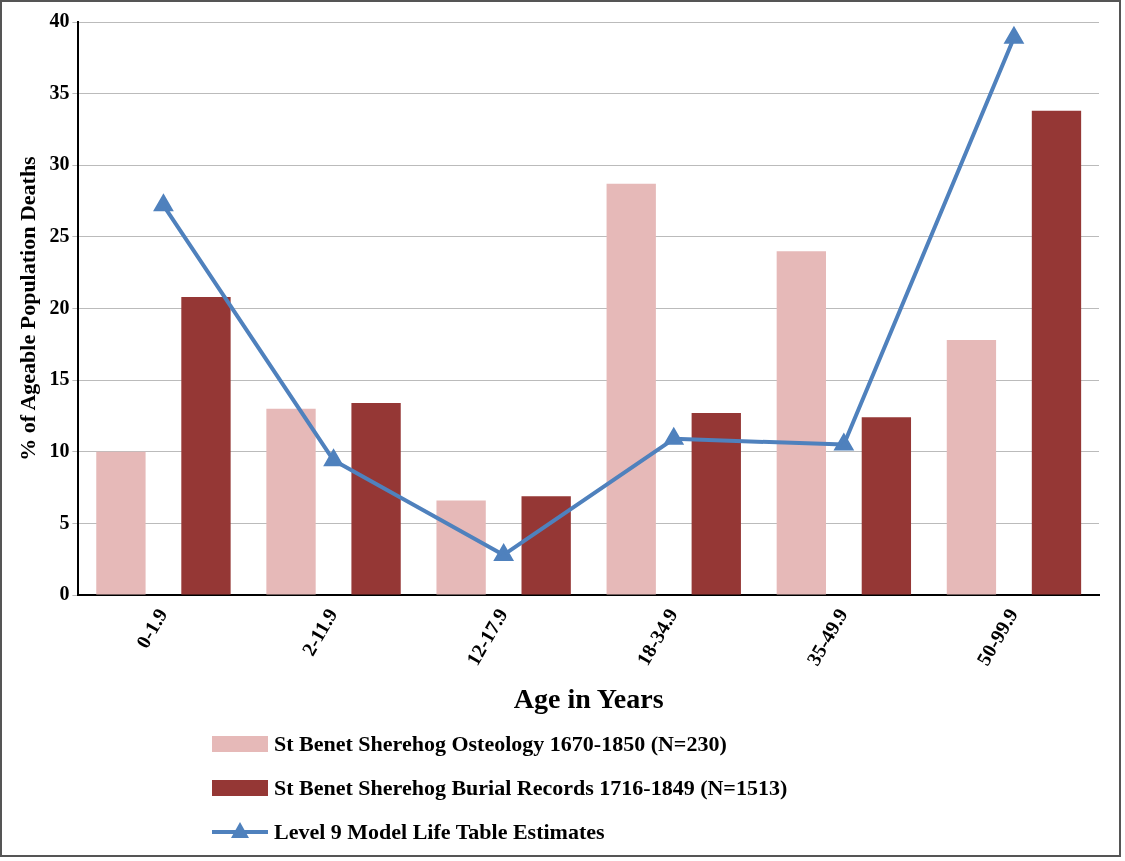 The image size is (1125, 861). I want to click on y-tick-label: 40, so click(59, 20).